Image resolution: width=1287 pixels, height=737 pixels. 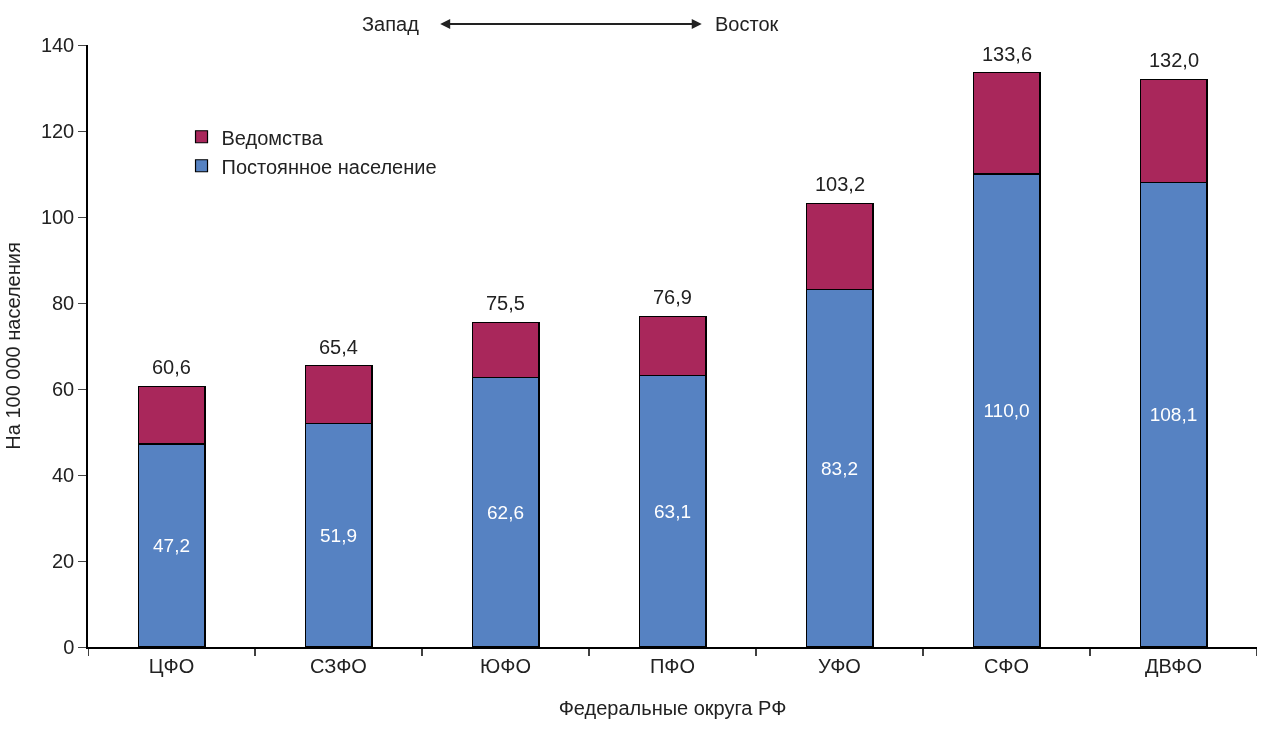 What do you see at coordinates (171, 546) in the screenshot?
I see `data-label: 47,2` at bounding box center [171, 546].